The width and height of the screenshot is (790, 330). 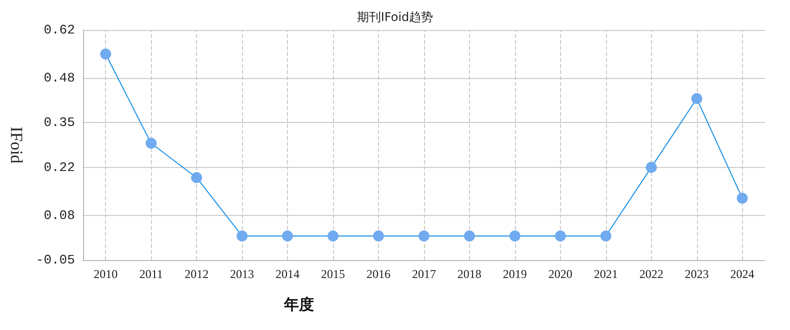 What do you see at coordinates (55, 260) in the screenshot?
I see `y-tick-label: -0.05` at bounding box center [55, 260].